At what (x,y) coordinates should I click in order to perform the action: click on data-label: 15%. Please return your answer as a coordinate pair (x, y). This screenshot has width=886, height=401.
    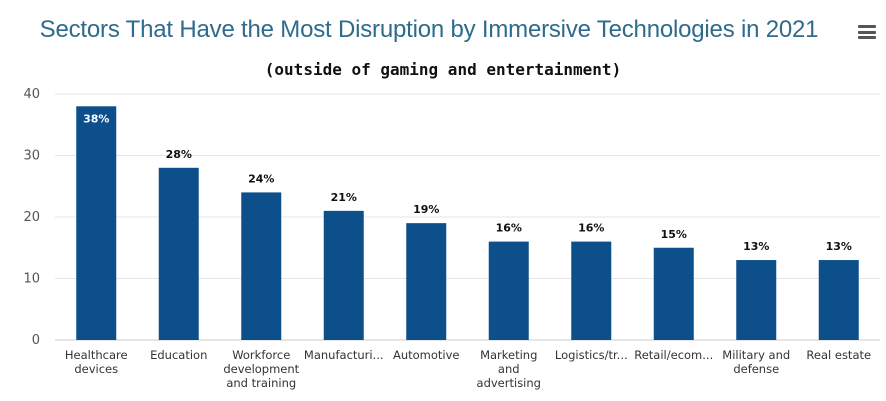
    Looking at the image, I should click on (674, 234).